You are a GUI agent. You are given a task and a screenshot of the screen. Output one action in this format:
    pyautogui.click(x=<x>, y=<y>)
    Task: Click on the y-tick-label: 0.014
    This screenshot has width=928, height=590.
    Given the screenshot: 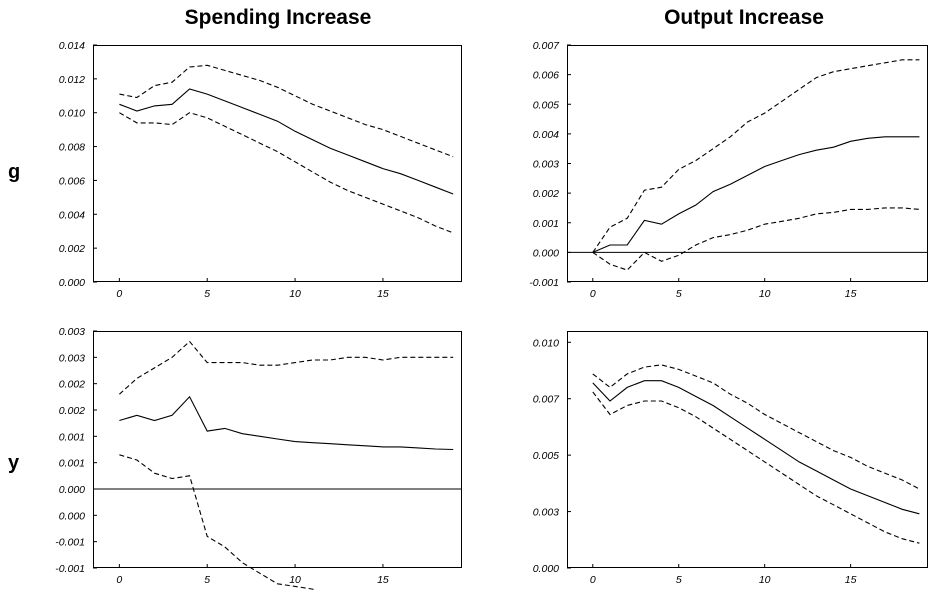 What is the action you would take?
    pyautogui.click(x=72, y=46)
    